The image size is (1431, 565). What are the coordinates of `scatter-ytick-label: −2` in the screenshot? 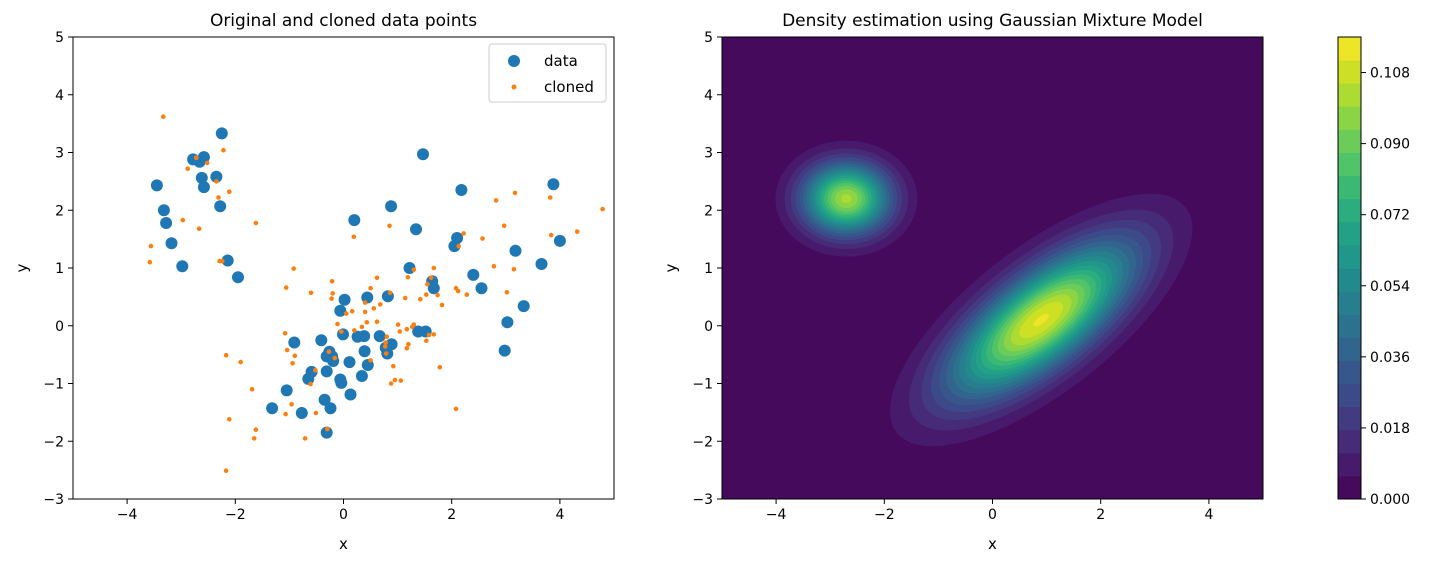 It's located at (53, 442).